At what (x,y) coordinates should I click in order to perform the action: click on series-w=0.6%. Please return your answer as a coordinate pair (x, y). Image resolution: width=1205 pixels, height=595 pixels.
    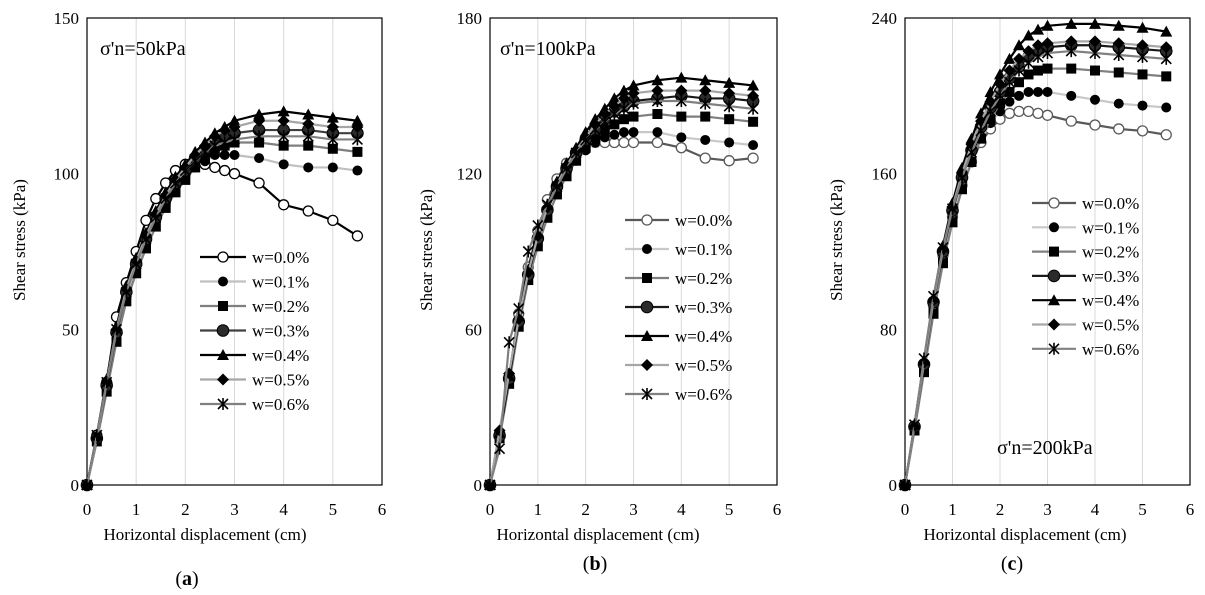
    Looking at the image, I should click on (222, 310).